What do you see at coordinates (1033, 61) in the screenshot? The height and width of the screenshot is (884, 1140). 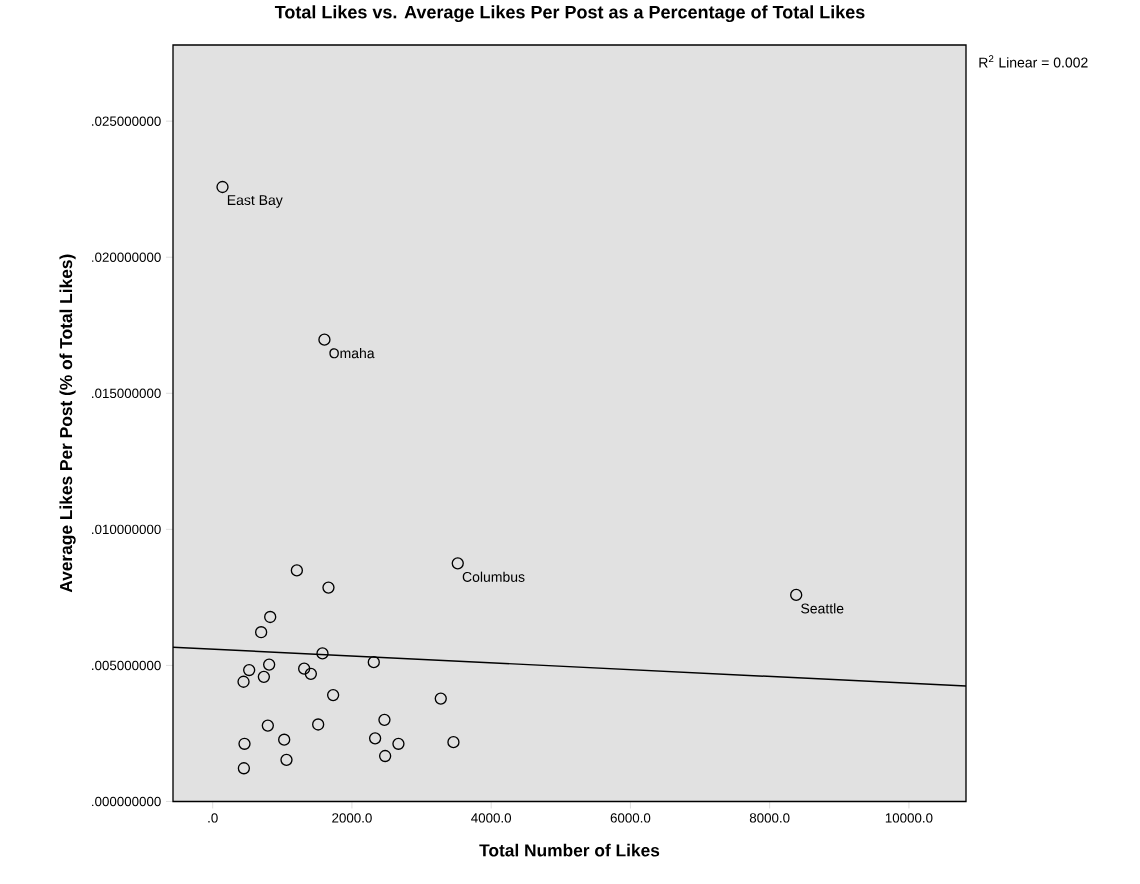 I see `text: R$^{2}$ Linear = 0.002` at bounding box center [1033, 61].